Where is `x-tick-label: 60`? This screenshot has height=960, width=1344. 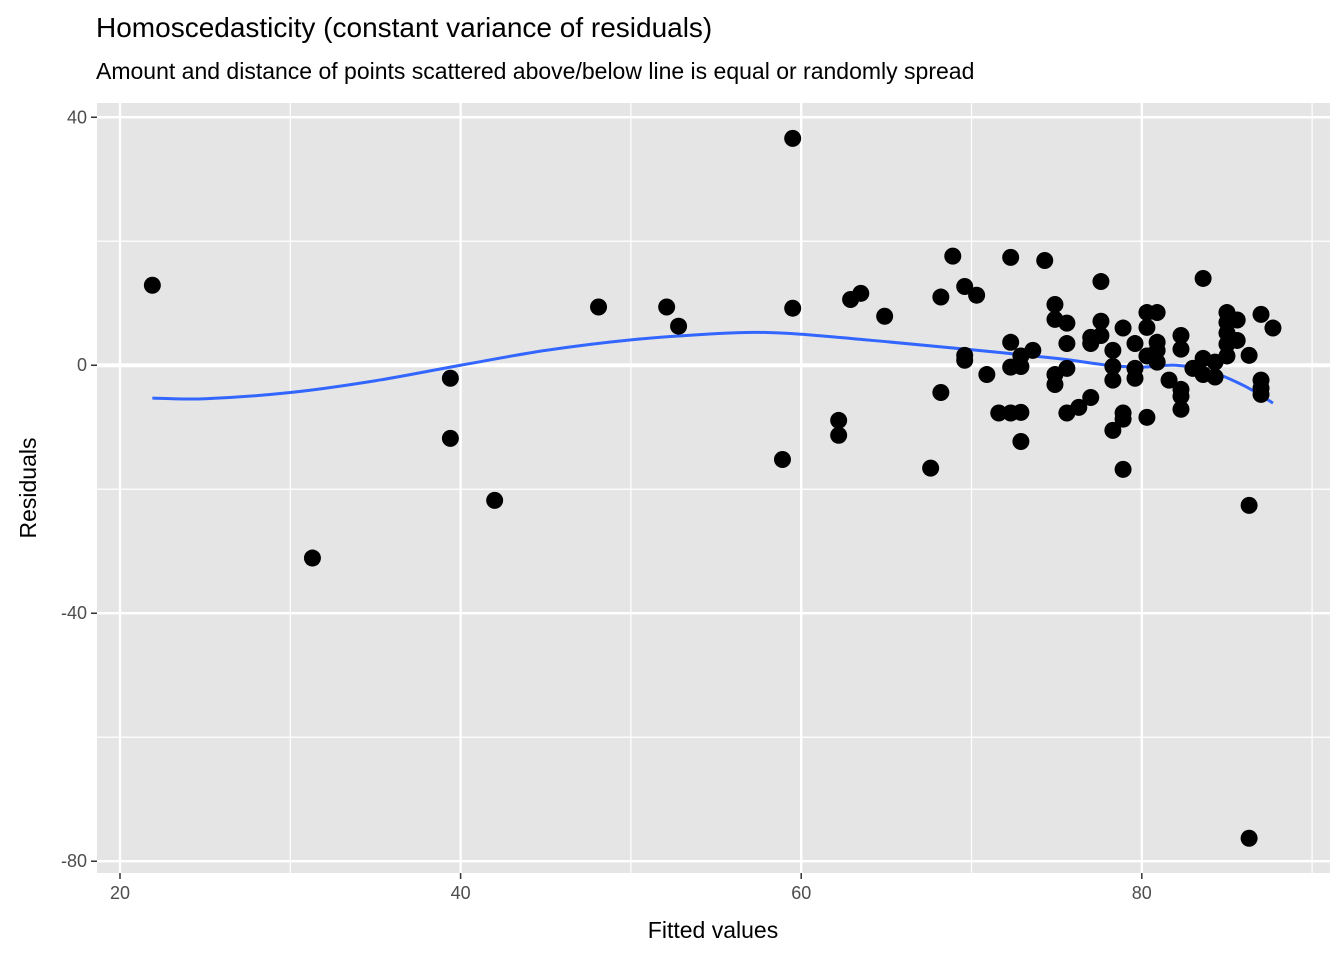
x-tick-label: 60 is located at coordinates (801, 893).